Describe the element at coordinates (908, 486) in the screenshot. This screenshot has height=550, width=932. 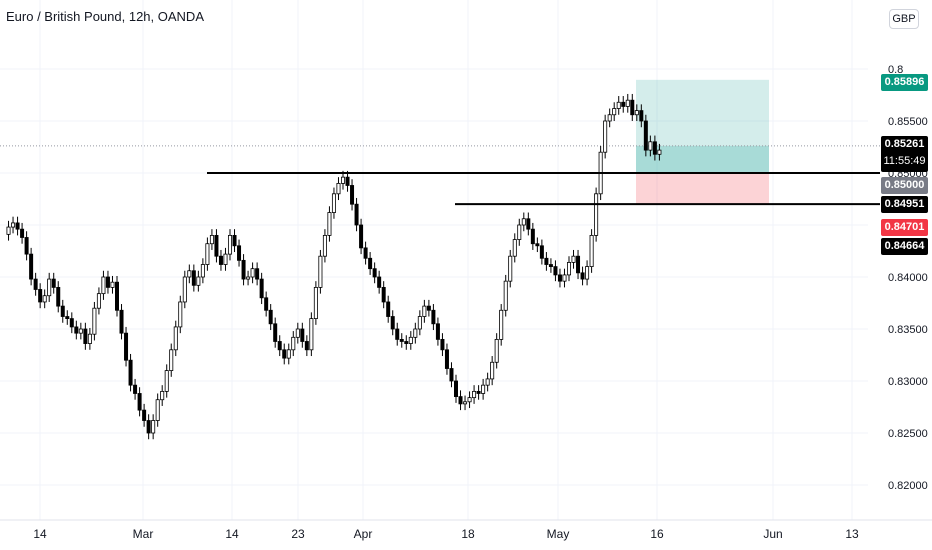
I see `price-tick-label: 0.82000` at that location.